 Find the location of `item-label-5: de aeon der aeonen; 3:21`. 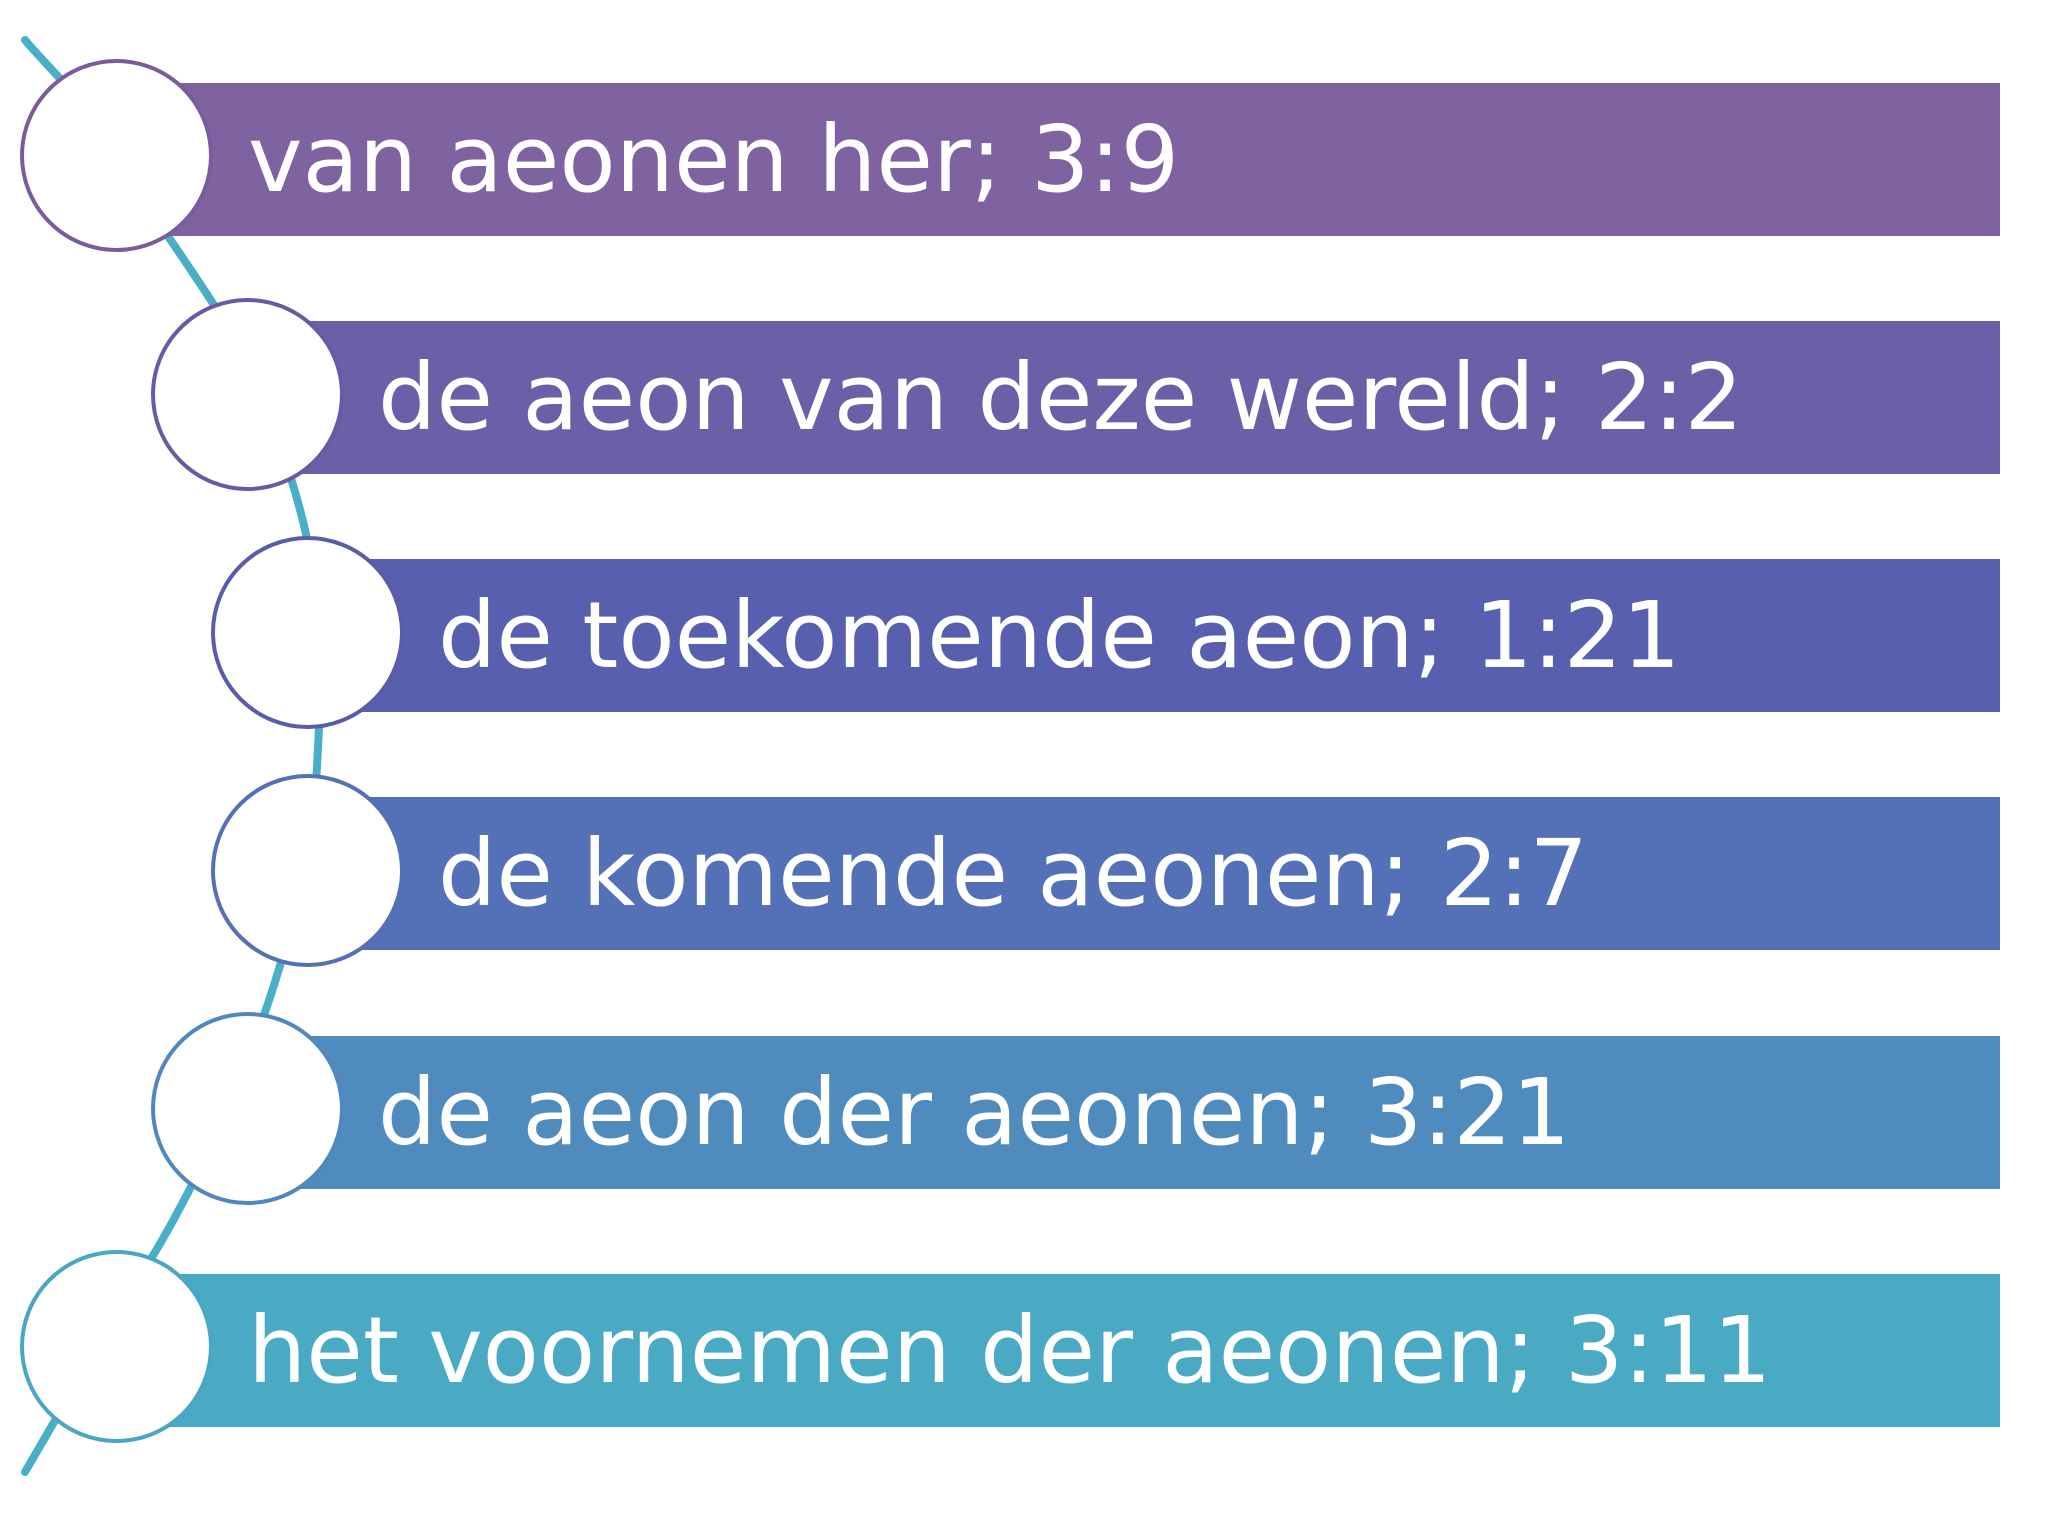

item-label-5: de aeon der aeonen; 3:21 is located at coordinates (974, 1112).